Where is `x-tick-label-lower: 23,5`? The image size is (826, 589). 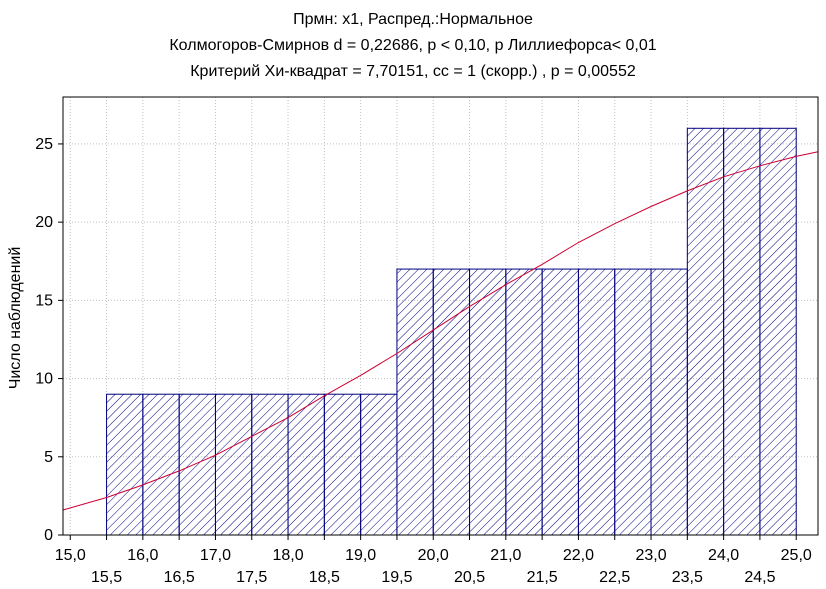
x-tick-label-lower: 23,5 is located at coordinates (687, 577).